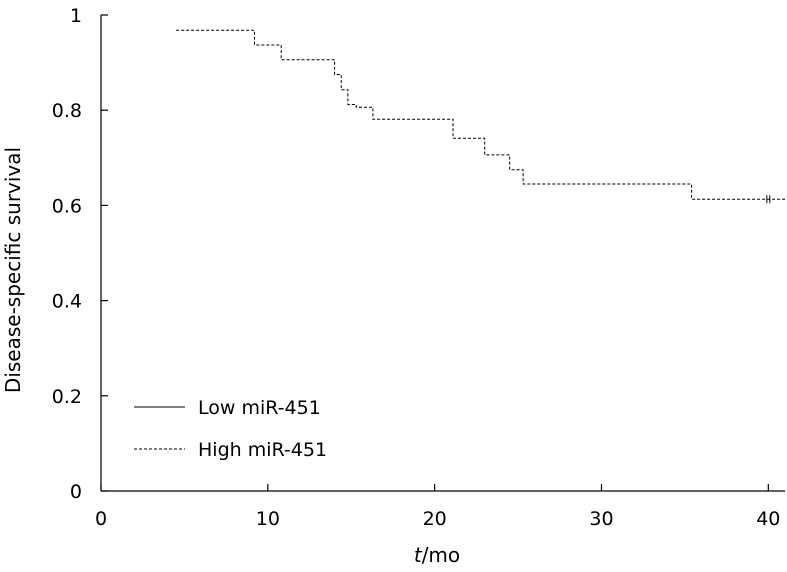  Describe the element at coordinates (268, 519) in the screenshot. I see `x-tick-label: 10` at that location.